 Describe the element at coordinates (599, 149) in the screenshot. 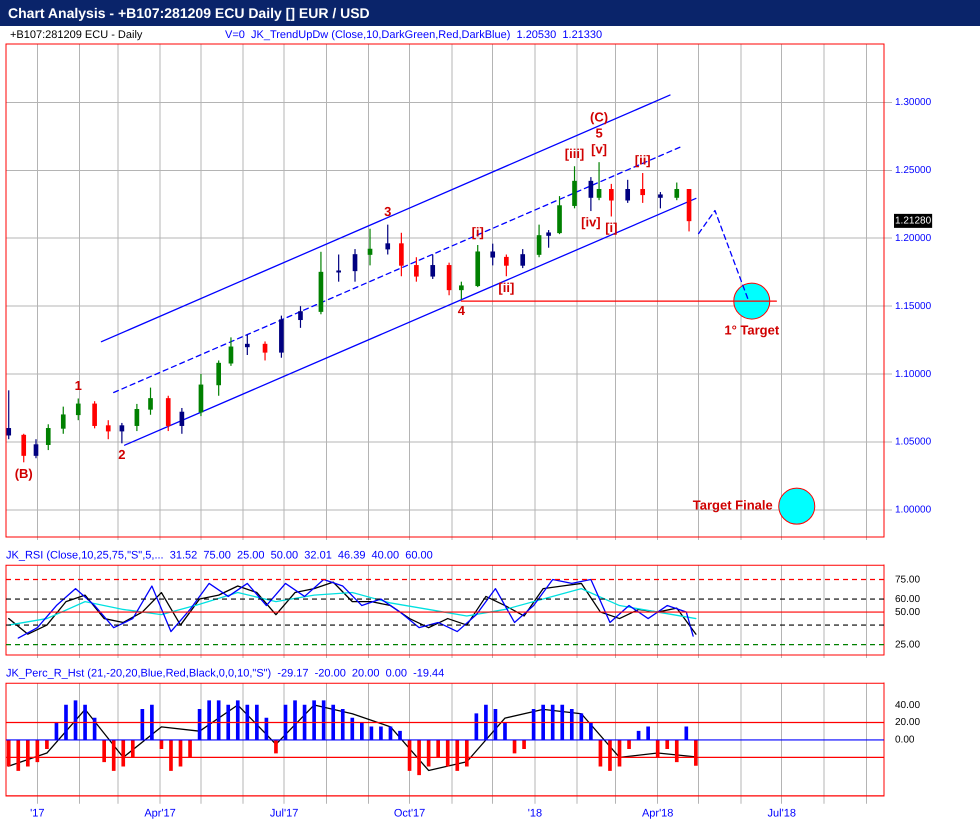

I see `annotation: [v]` at that location.